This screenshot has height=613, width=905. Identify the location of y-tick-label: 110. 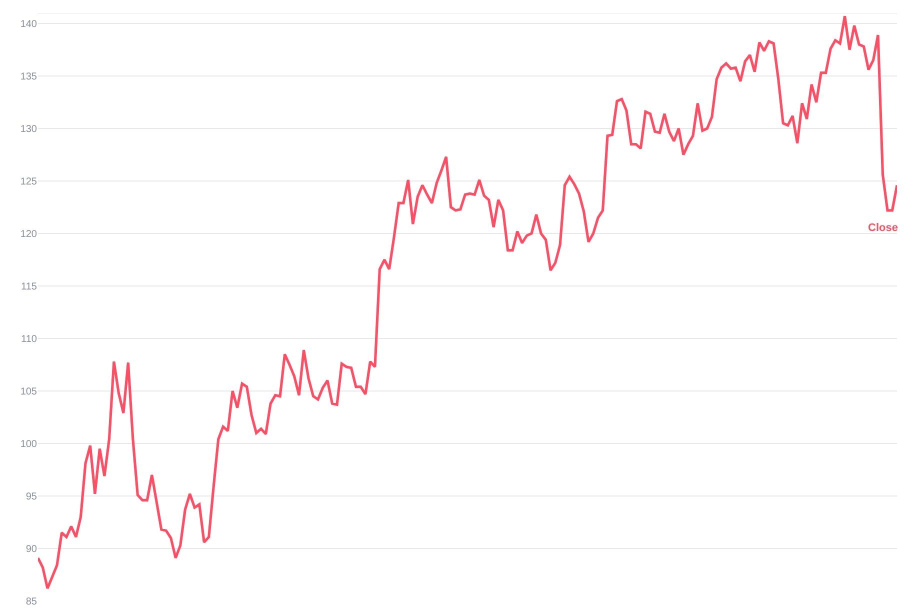
(29, 339).